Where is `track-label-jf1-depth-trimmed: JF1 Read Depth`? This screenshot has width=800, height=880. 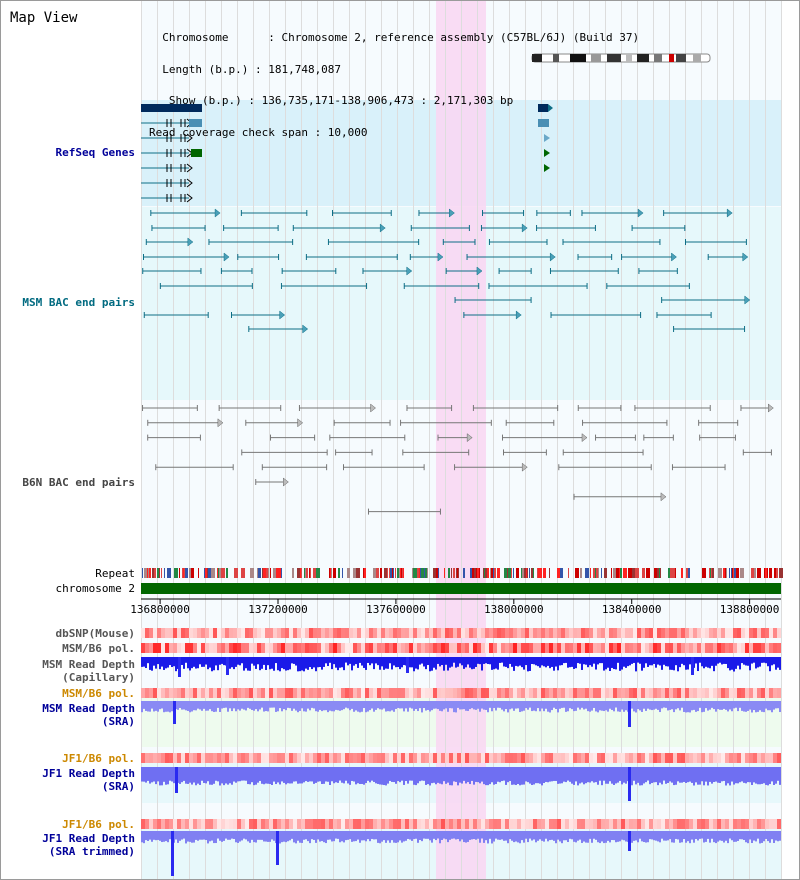 track-label-jf1-depth-trimmed: JF1 Read Depth is located at coordinates (88, 838).